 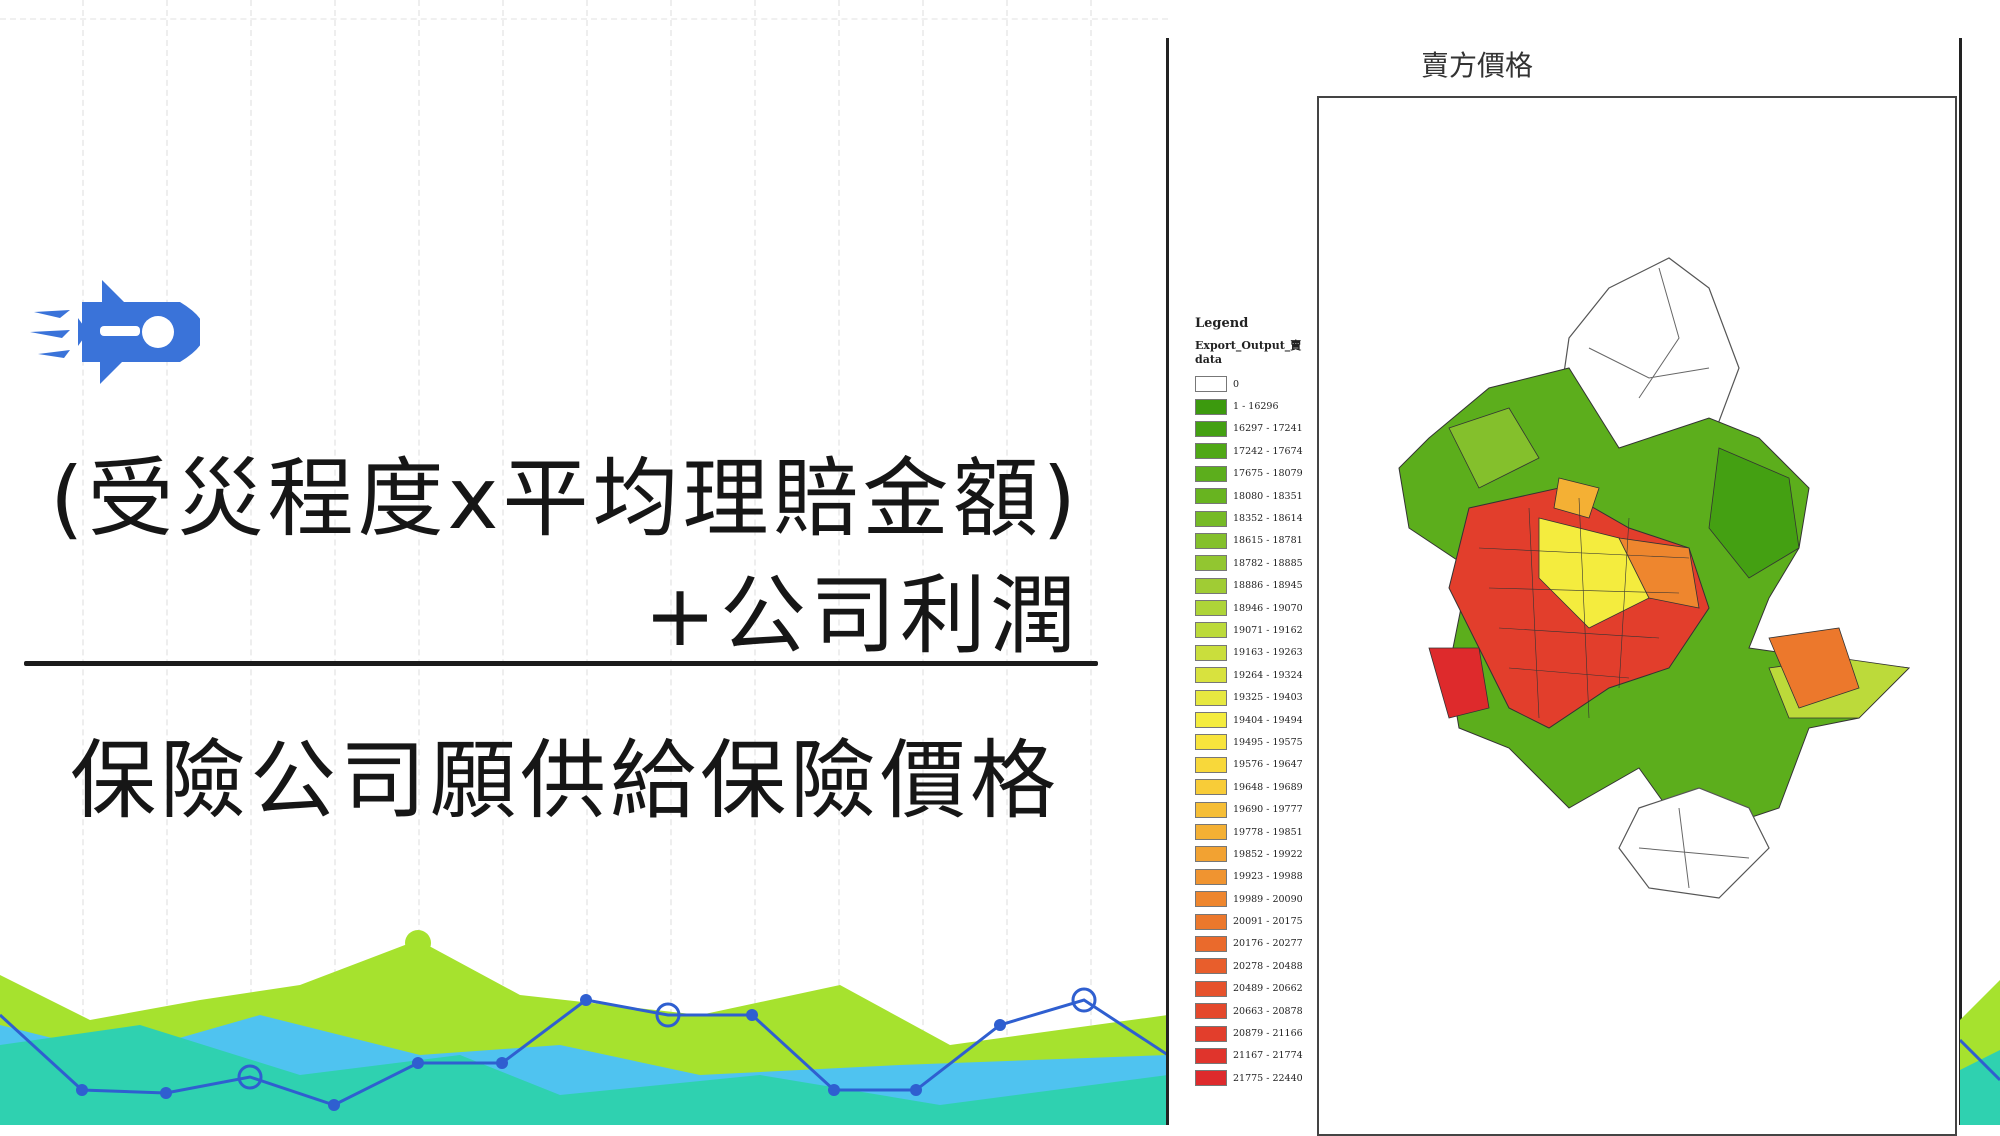 I want to click on legend-label: 20879 - 21166, so click(x=1268, y=1034).